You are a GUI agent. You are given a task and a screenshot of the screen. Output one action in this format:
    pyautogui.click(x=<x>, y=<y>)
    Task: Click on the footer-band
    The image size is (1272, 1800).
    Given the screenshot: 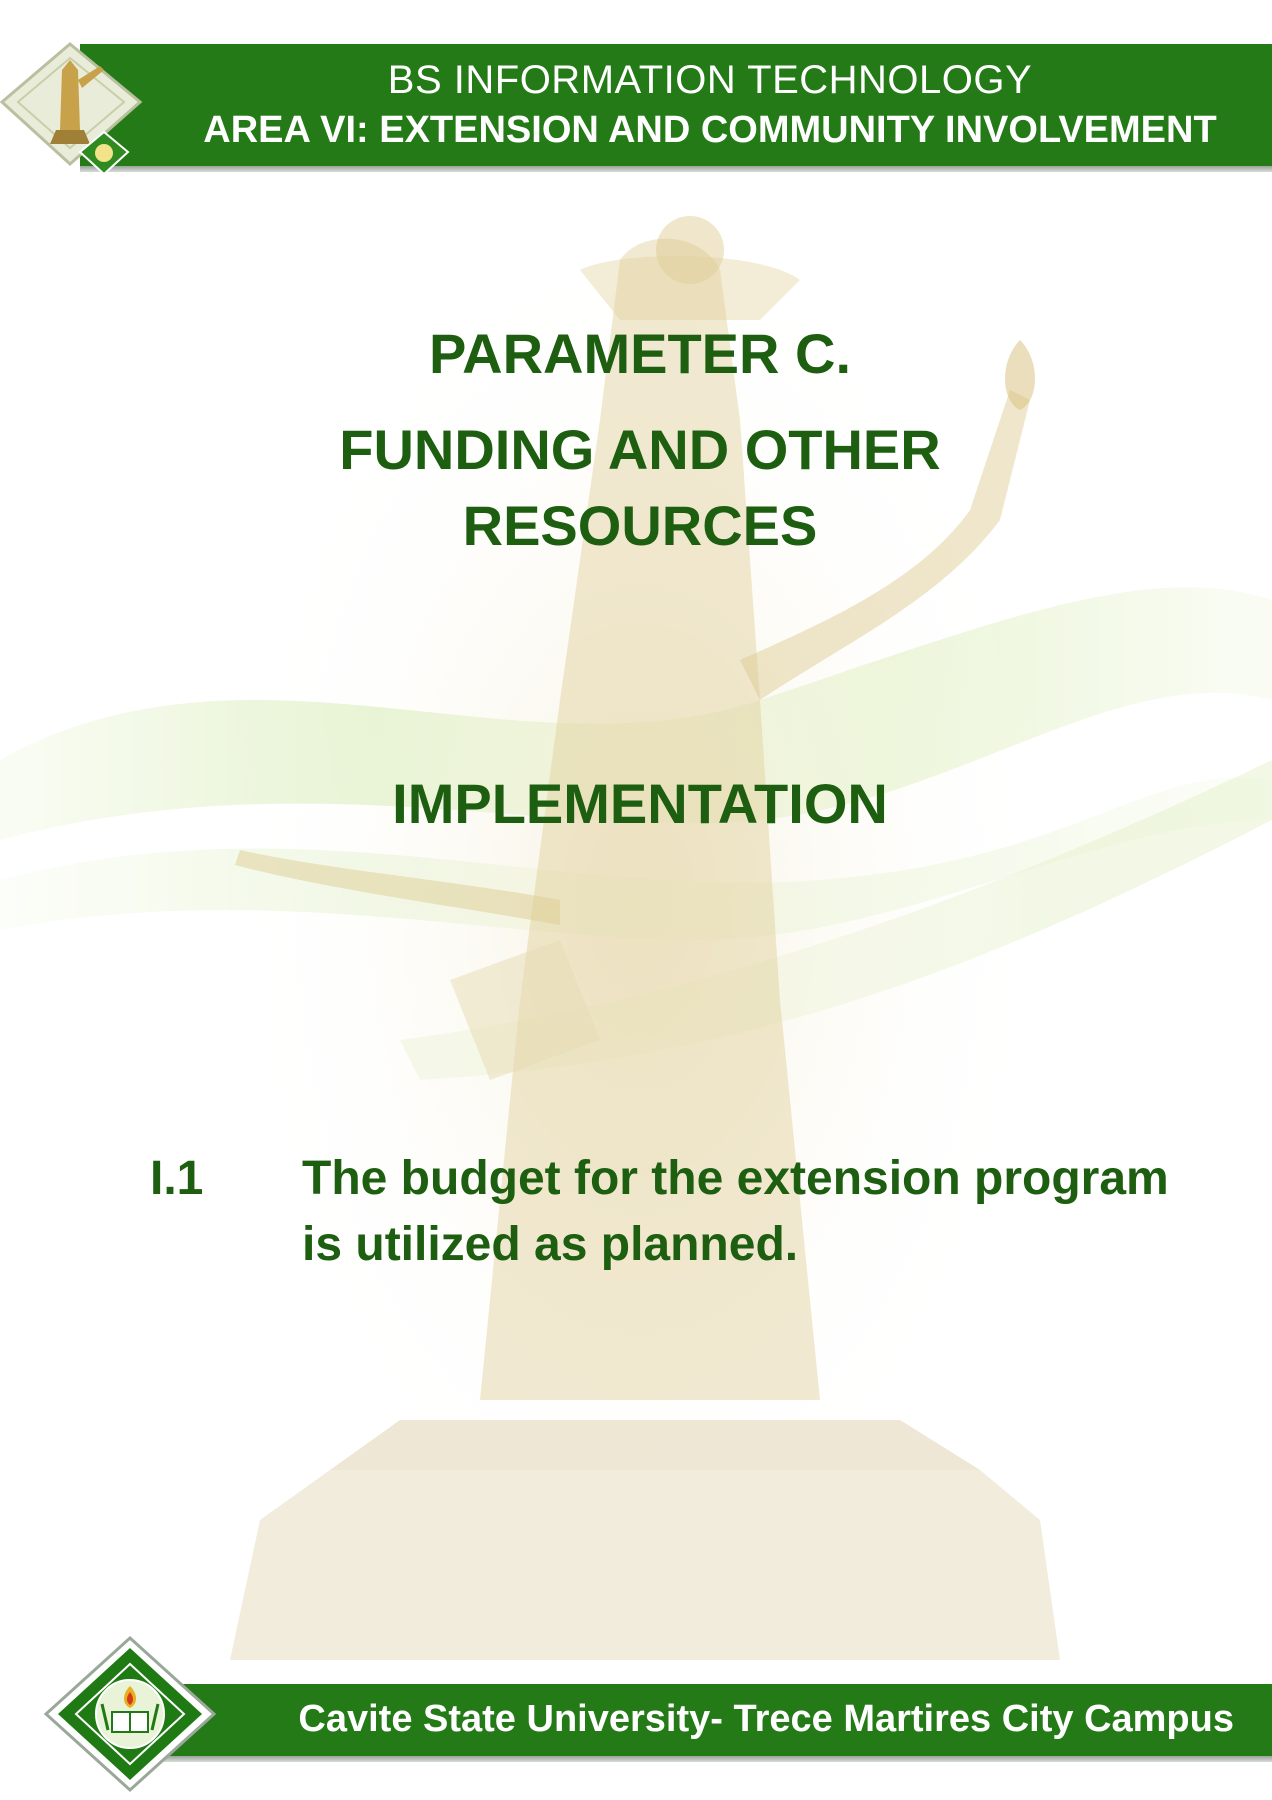 What is the action you would take?
    pyautogui.click(x=701, y=1720)
    